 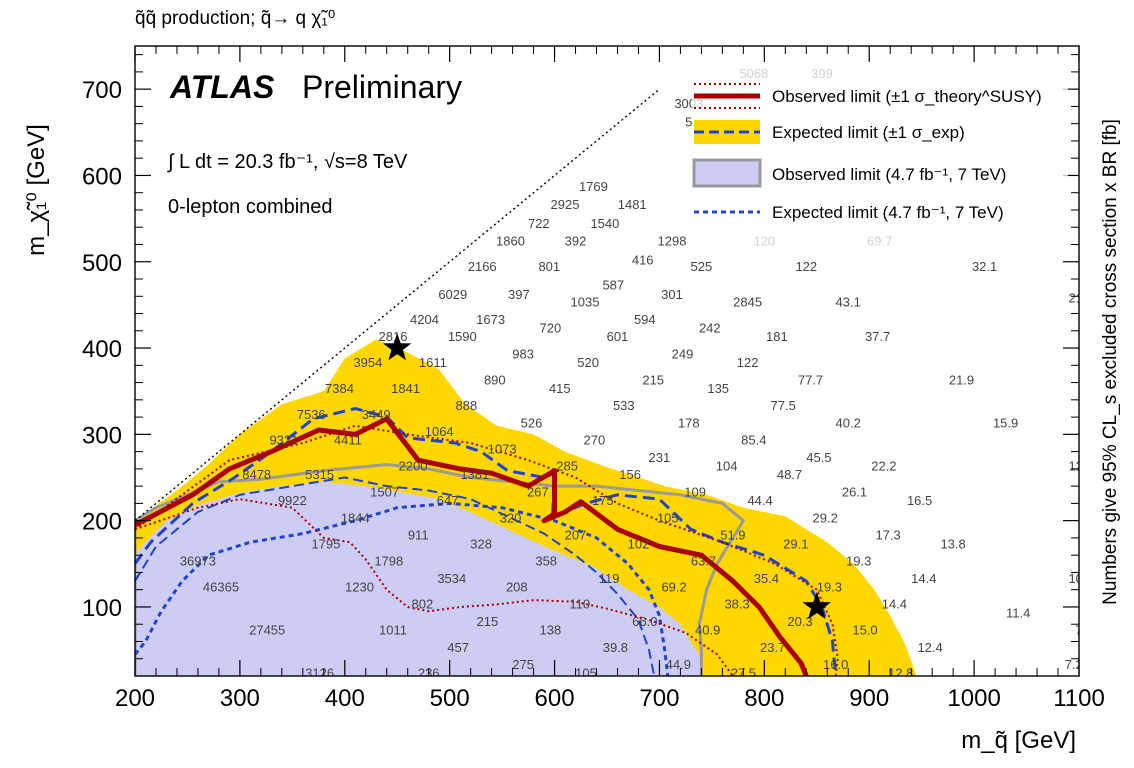 I want to click on cross-section-value: 138, so click(x=551, y=630).